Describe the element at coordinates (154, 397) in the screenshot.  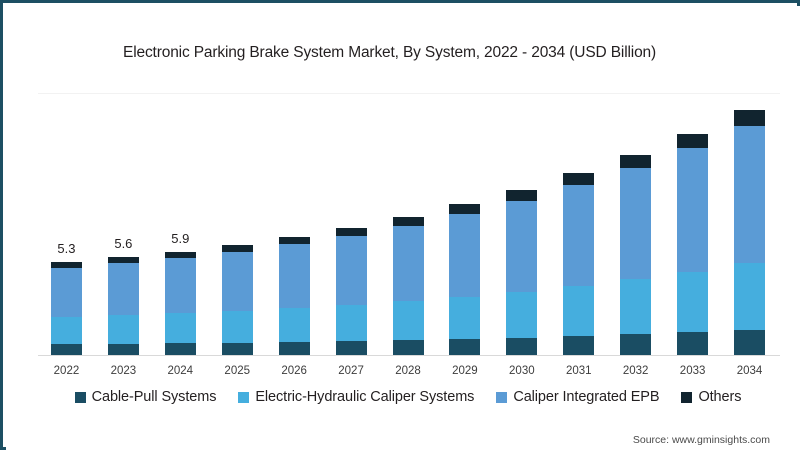
I see `legend-label: Cable-Pull Systems` at that location.